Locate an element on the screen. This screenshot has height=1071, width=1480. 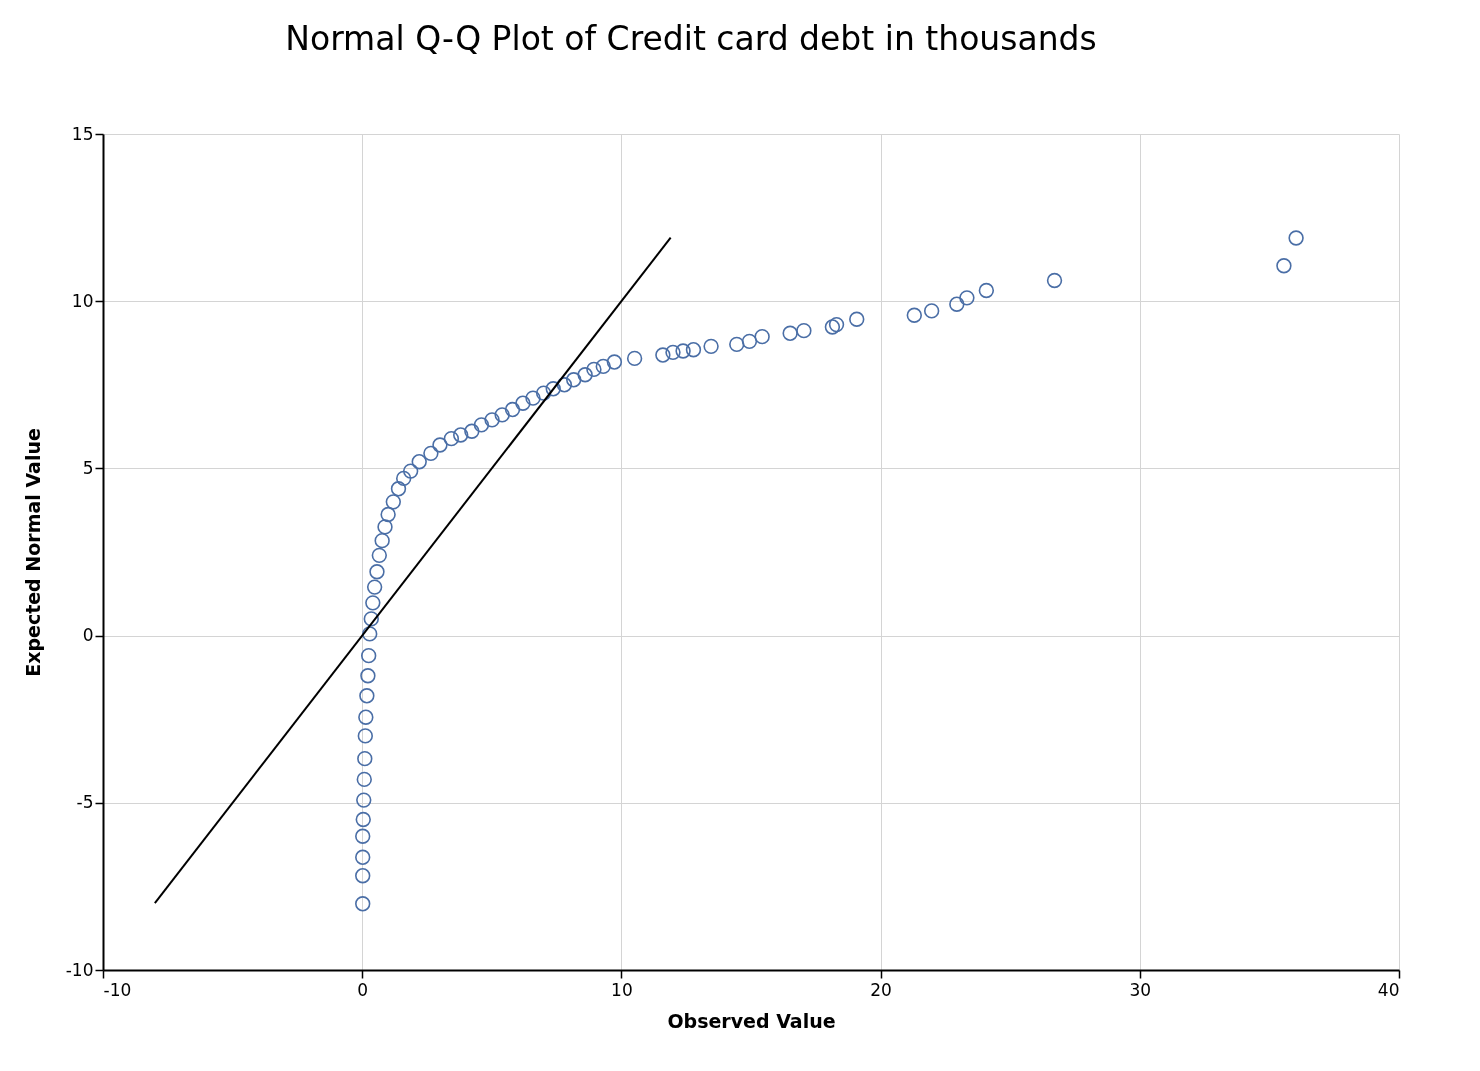
y-tick-label: -10 is located at coordinates (79, 969).